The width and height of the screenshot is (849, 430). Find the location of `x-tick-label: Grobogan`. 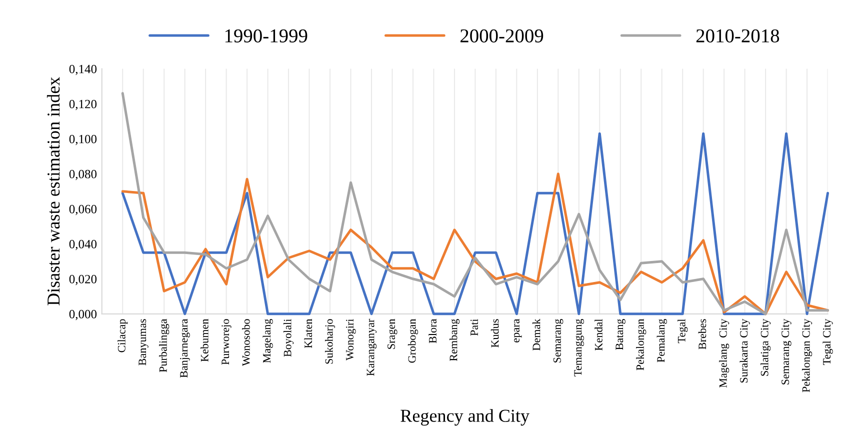

x-tick-label: Grobogan is located at coordinates (413, 340).